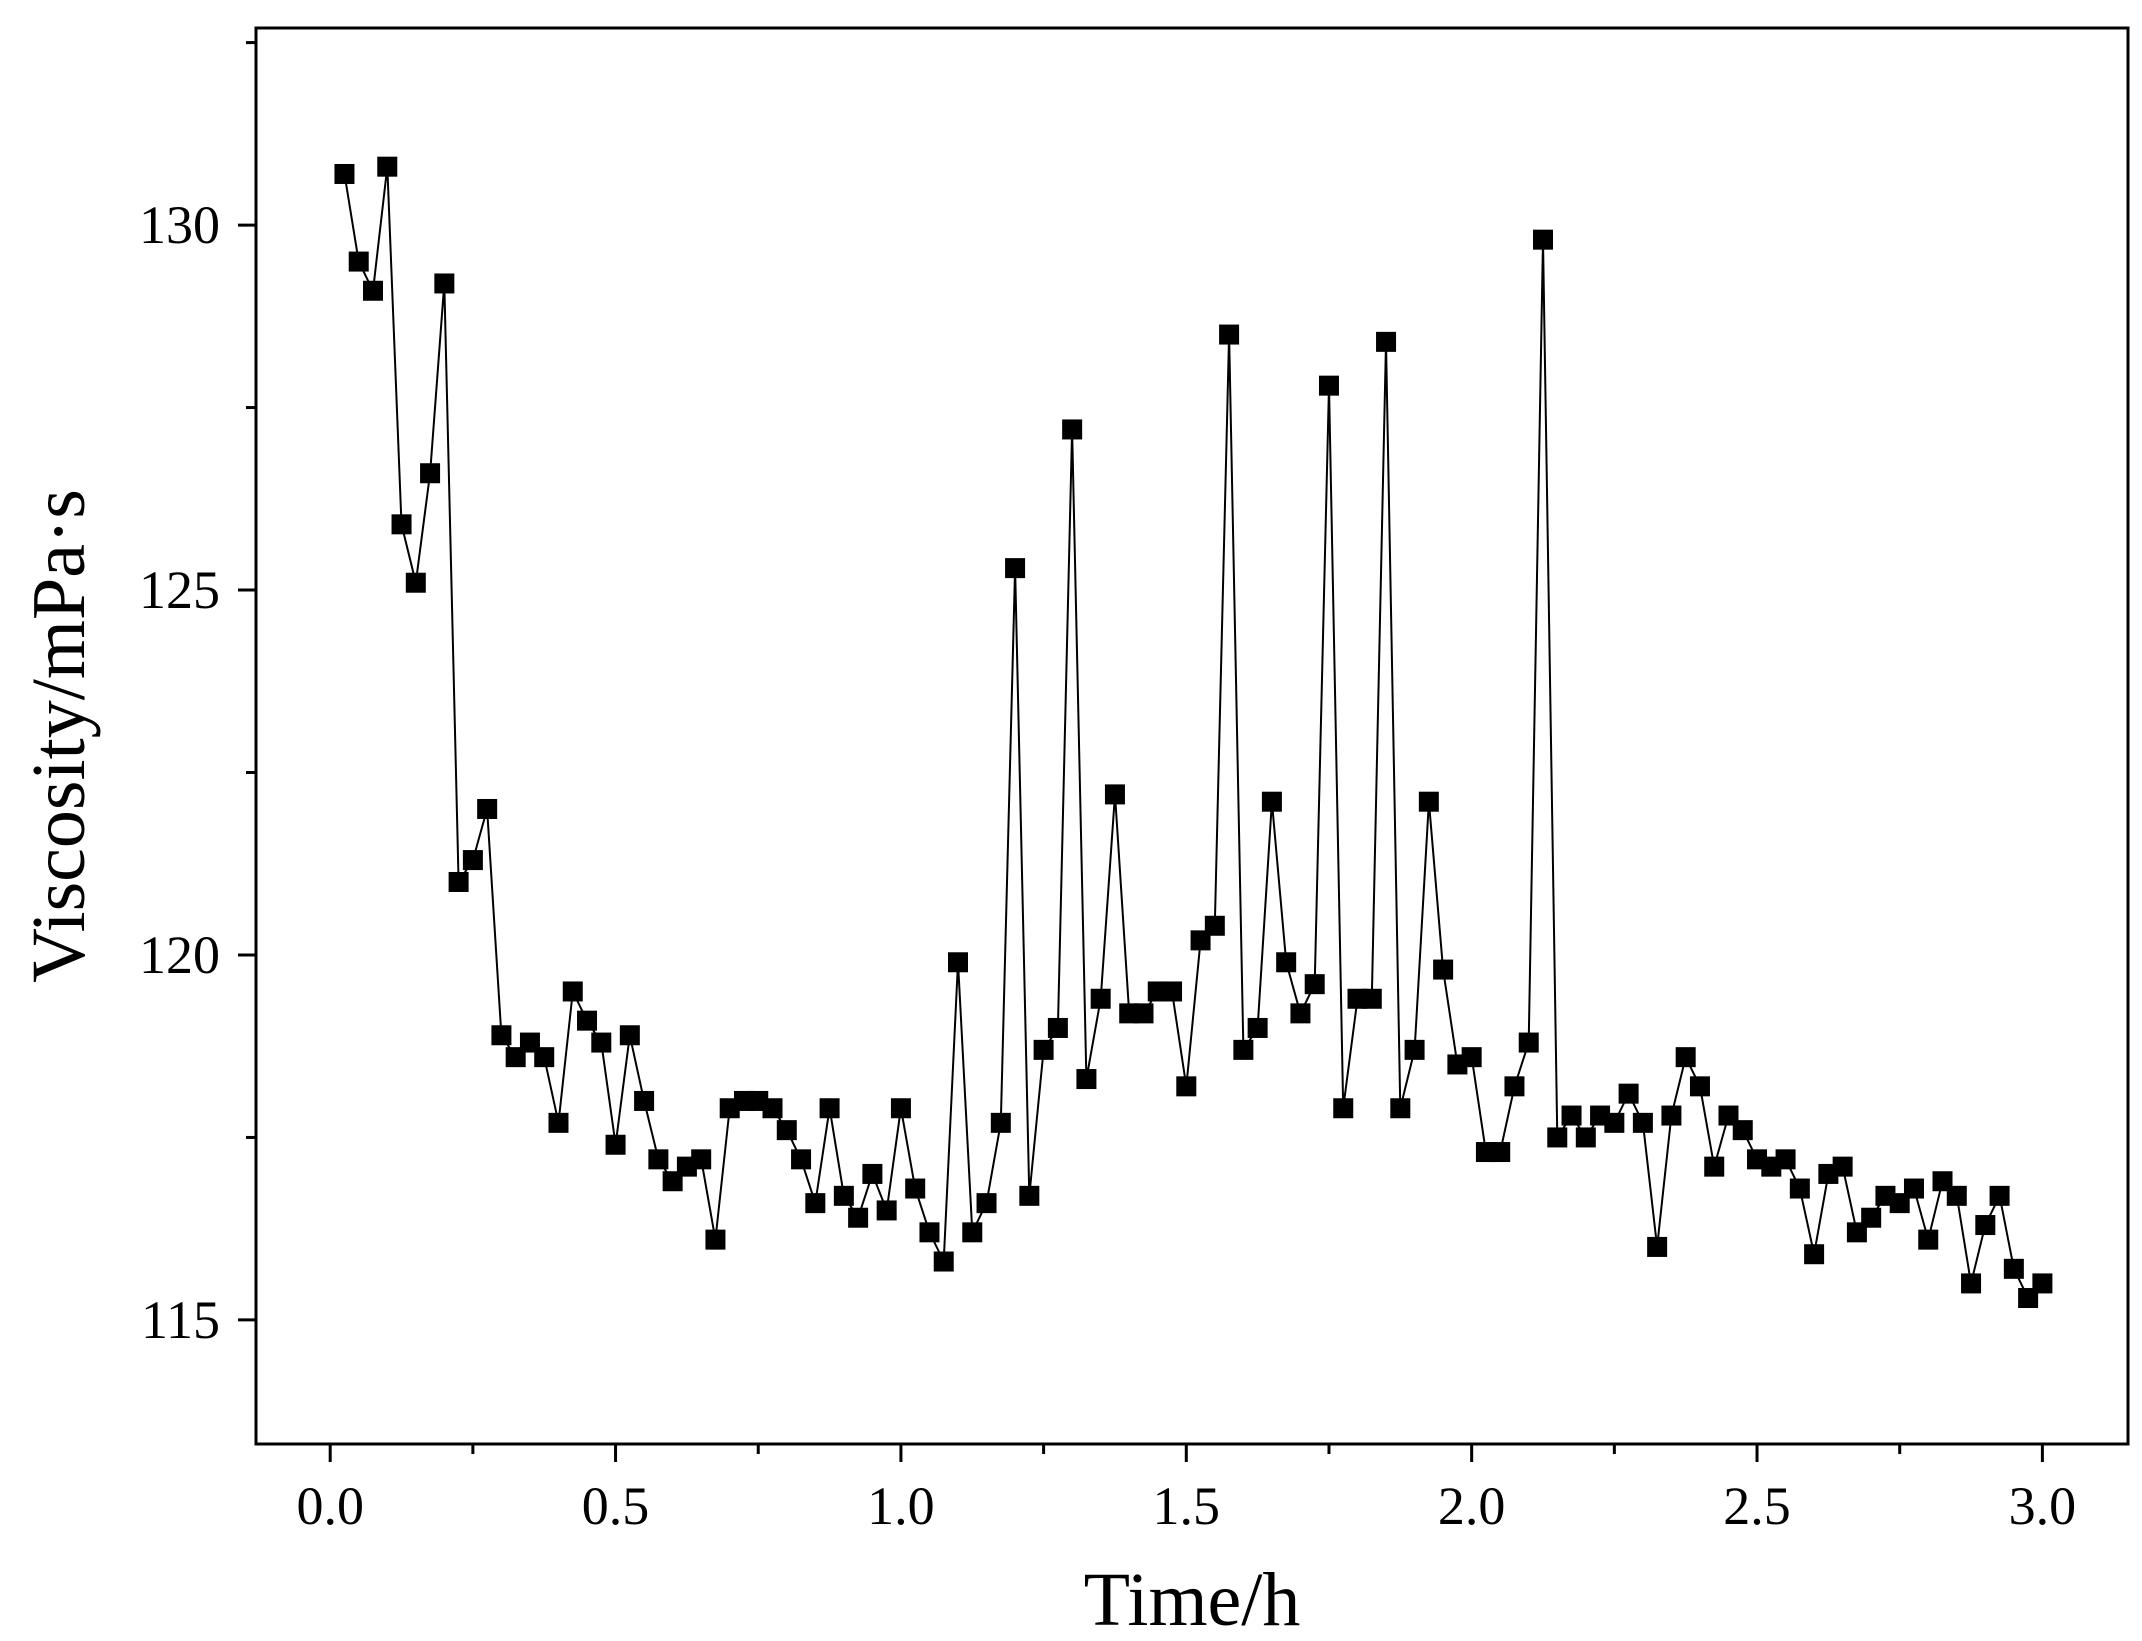 Image resolution: width=2142 pixels, height=1641 pixels. What do you see at coordinates (901, 1506) in the screenshot?
I see `x-tick-label: 1.0` at bounding box center [901, 1506].